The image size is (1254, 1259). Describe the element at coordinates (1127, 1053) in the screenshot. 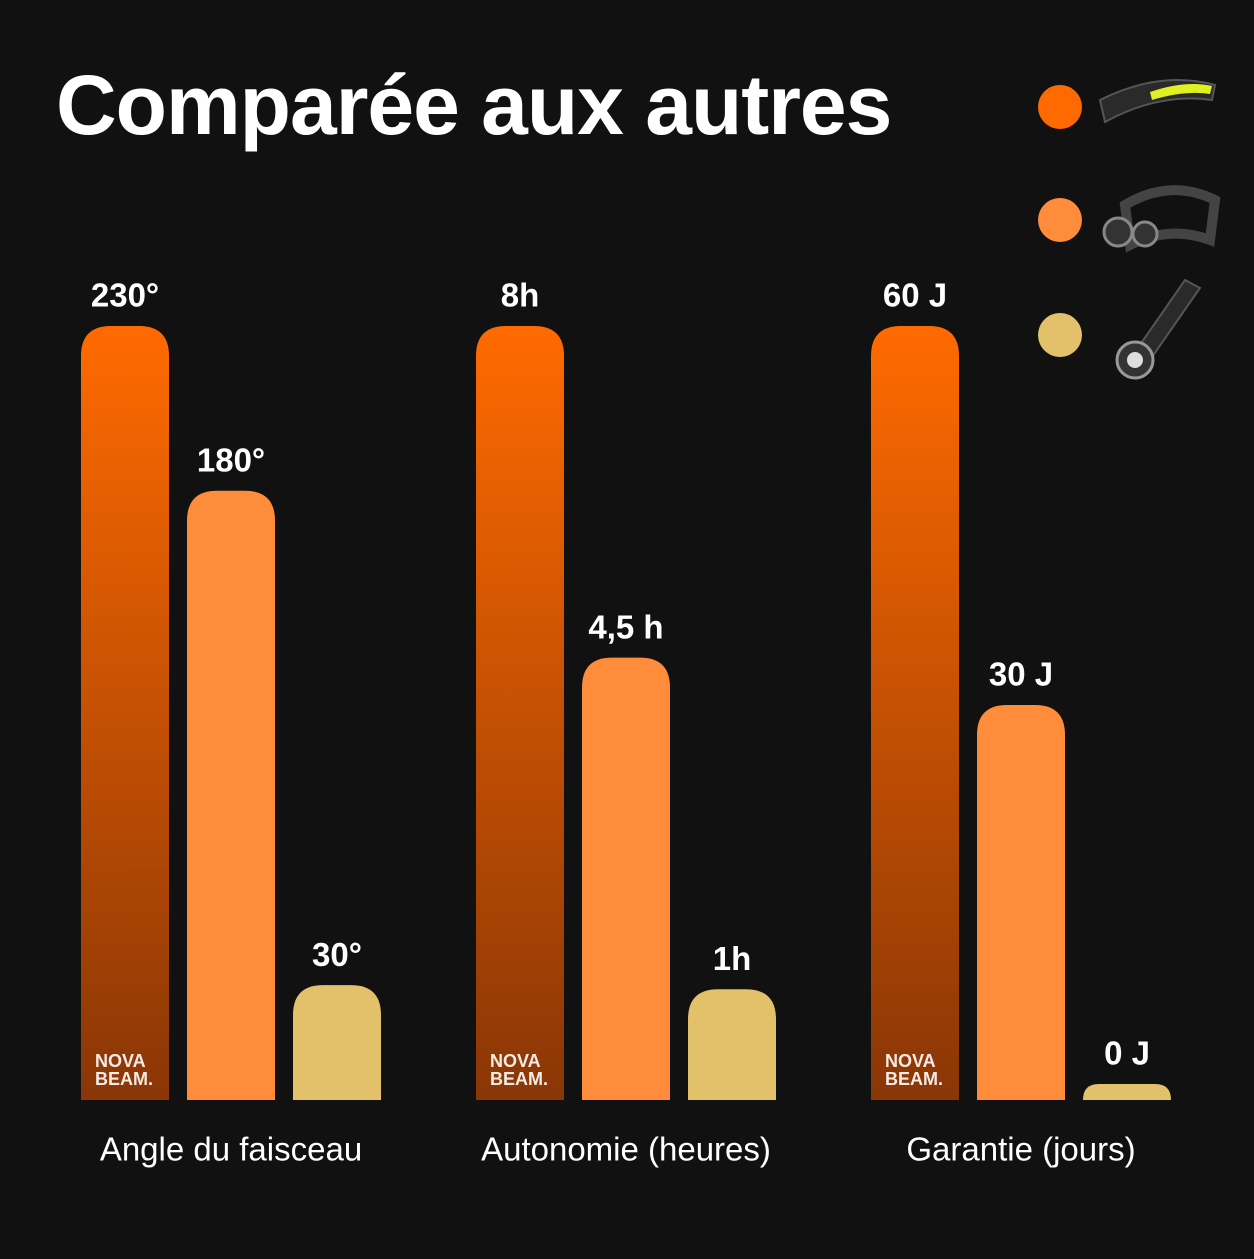

I see `data-label: 0 J` at that location.